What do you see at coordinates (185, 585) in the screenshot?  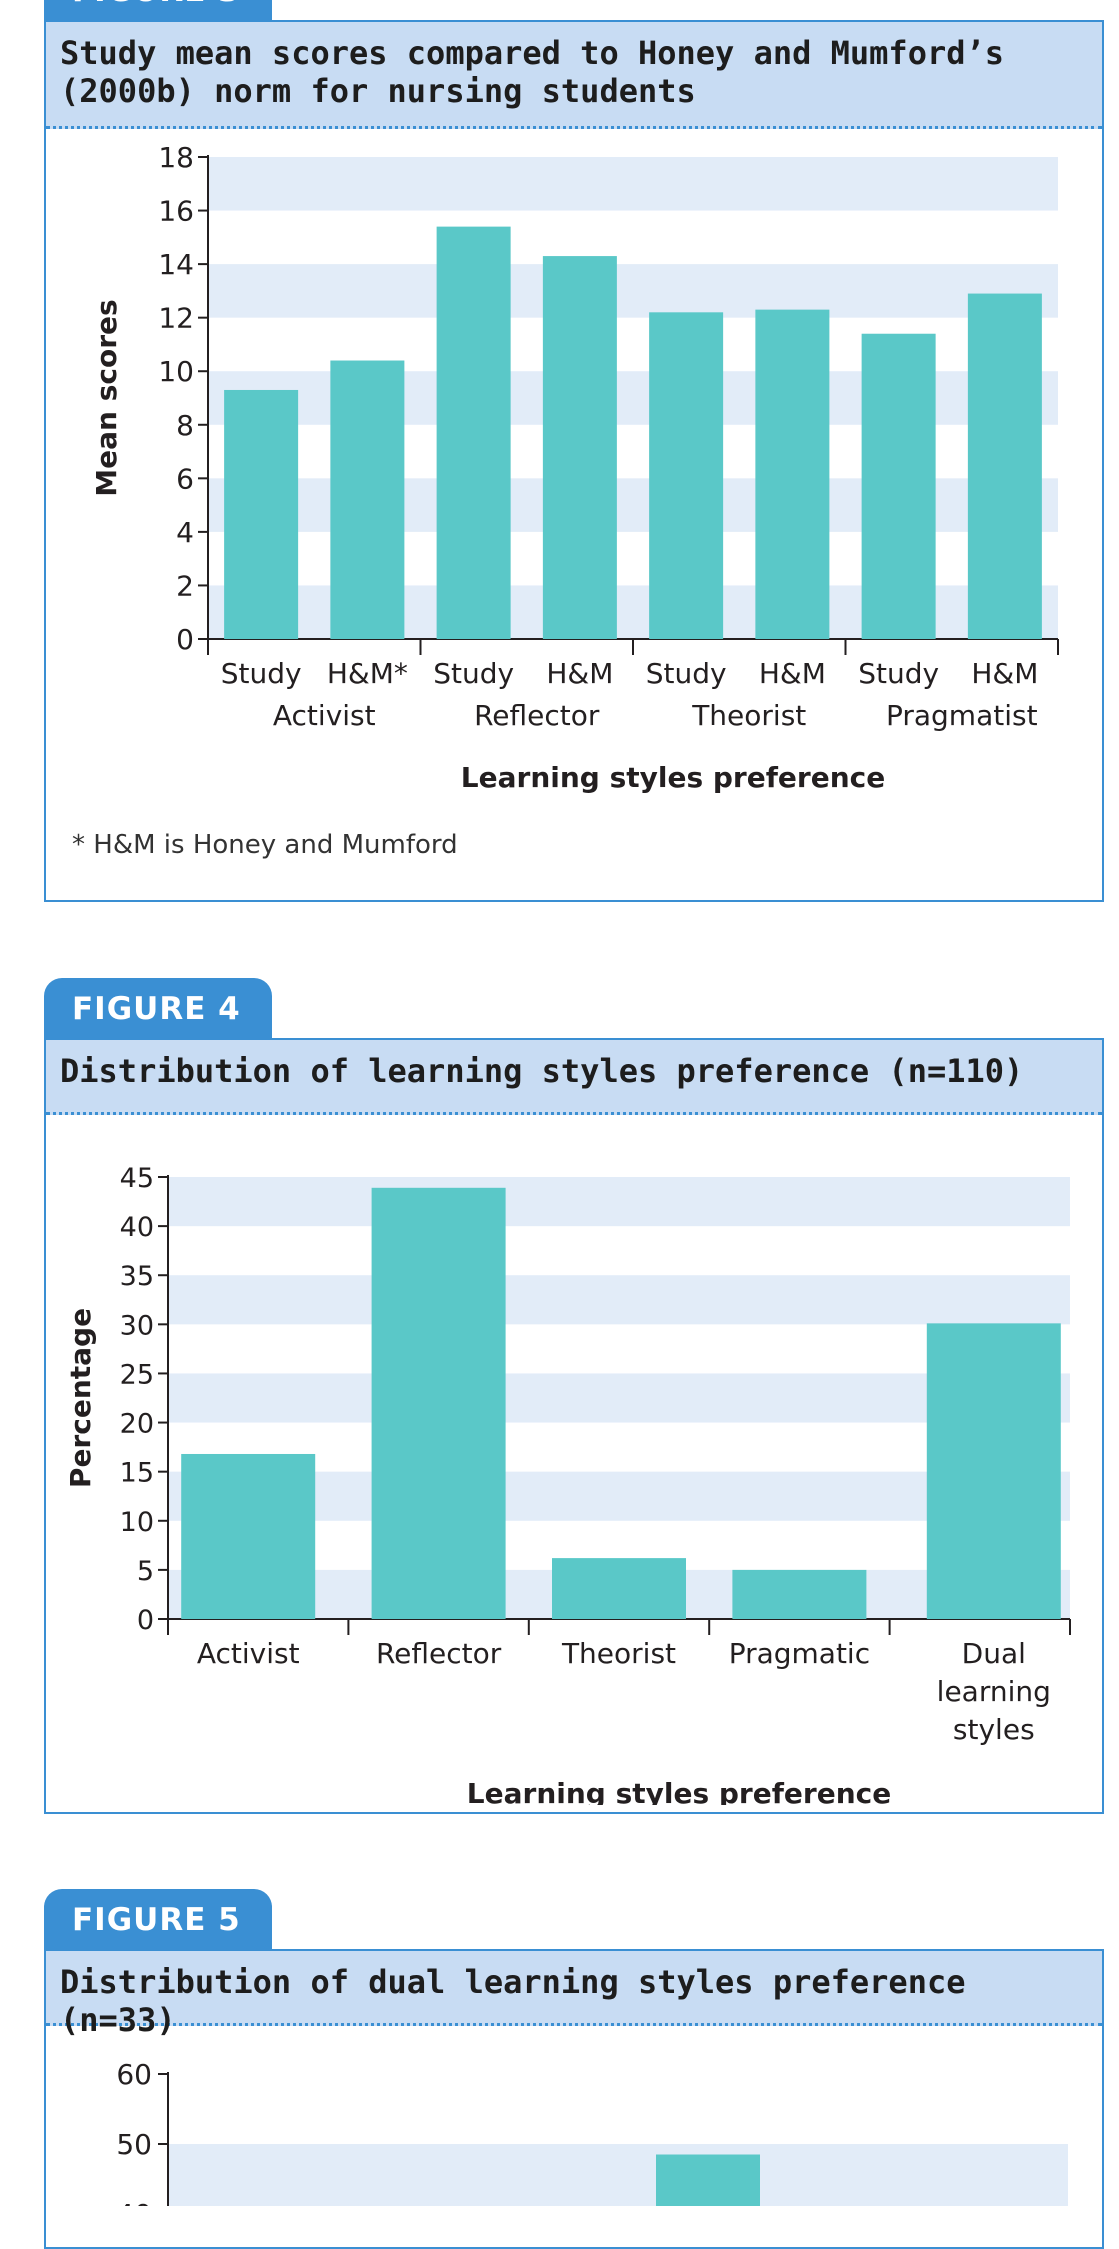 I see `y-tick-label: 2` at bounding box center [185, 585].